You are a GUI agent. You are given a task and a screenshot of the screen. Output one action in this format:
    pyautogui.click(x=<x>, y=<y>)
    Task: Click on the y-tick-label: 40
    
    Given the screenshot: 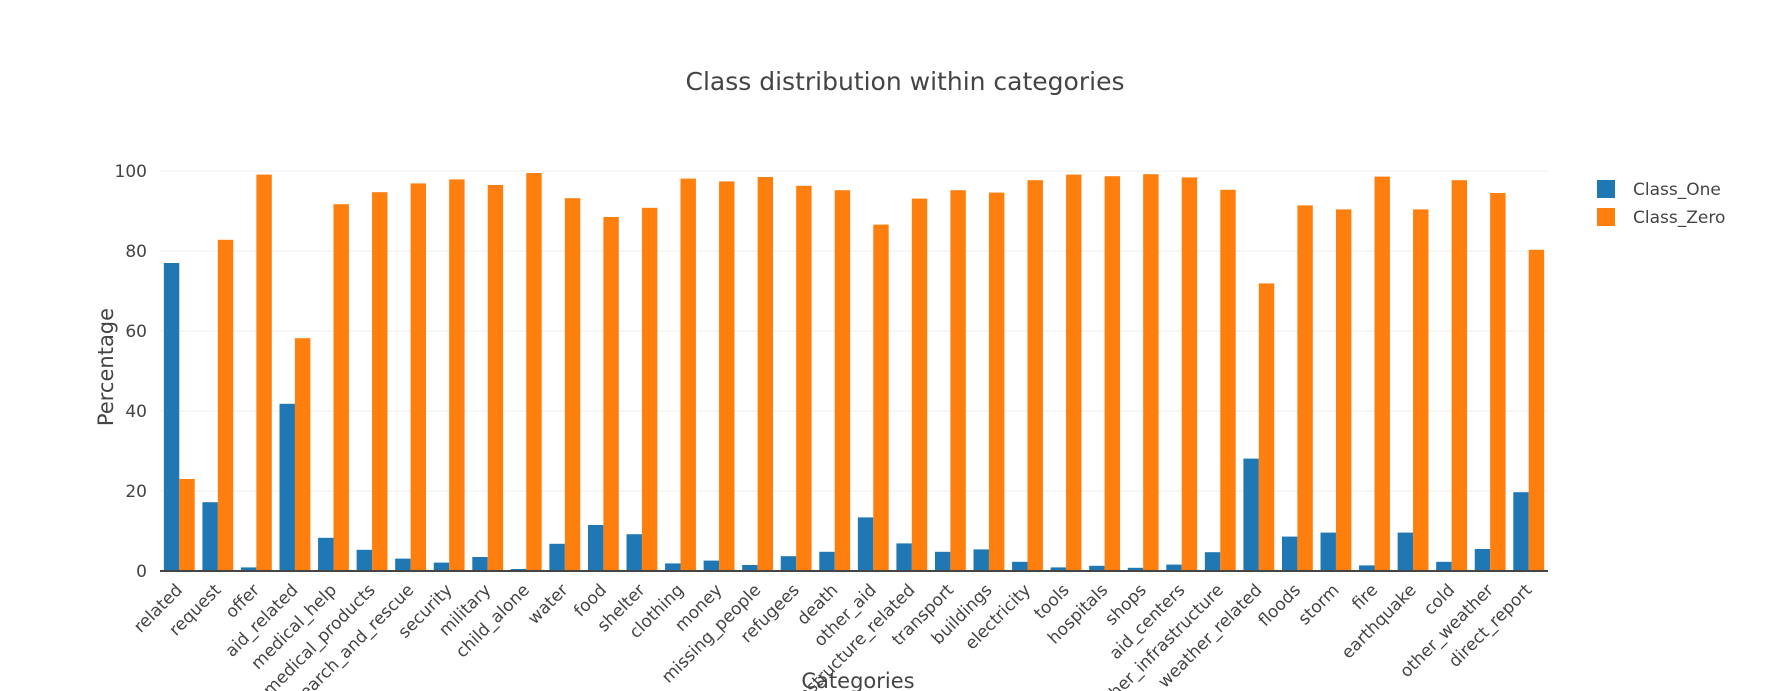 What is the action you would take?
    pyautogui.click(x=136, y=412)
    